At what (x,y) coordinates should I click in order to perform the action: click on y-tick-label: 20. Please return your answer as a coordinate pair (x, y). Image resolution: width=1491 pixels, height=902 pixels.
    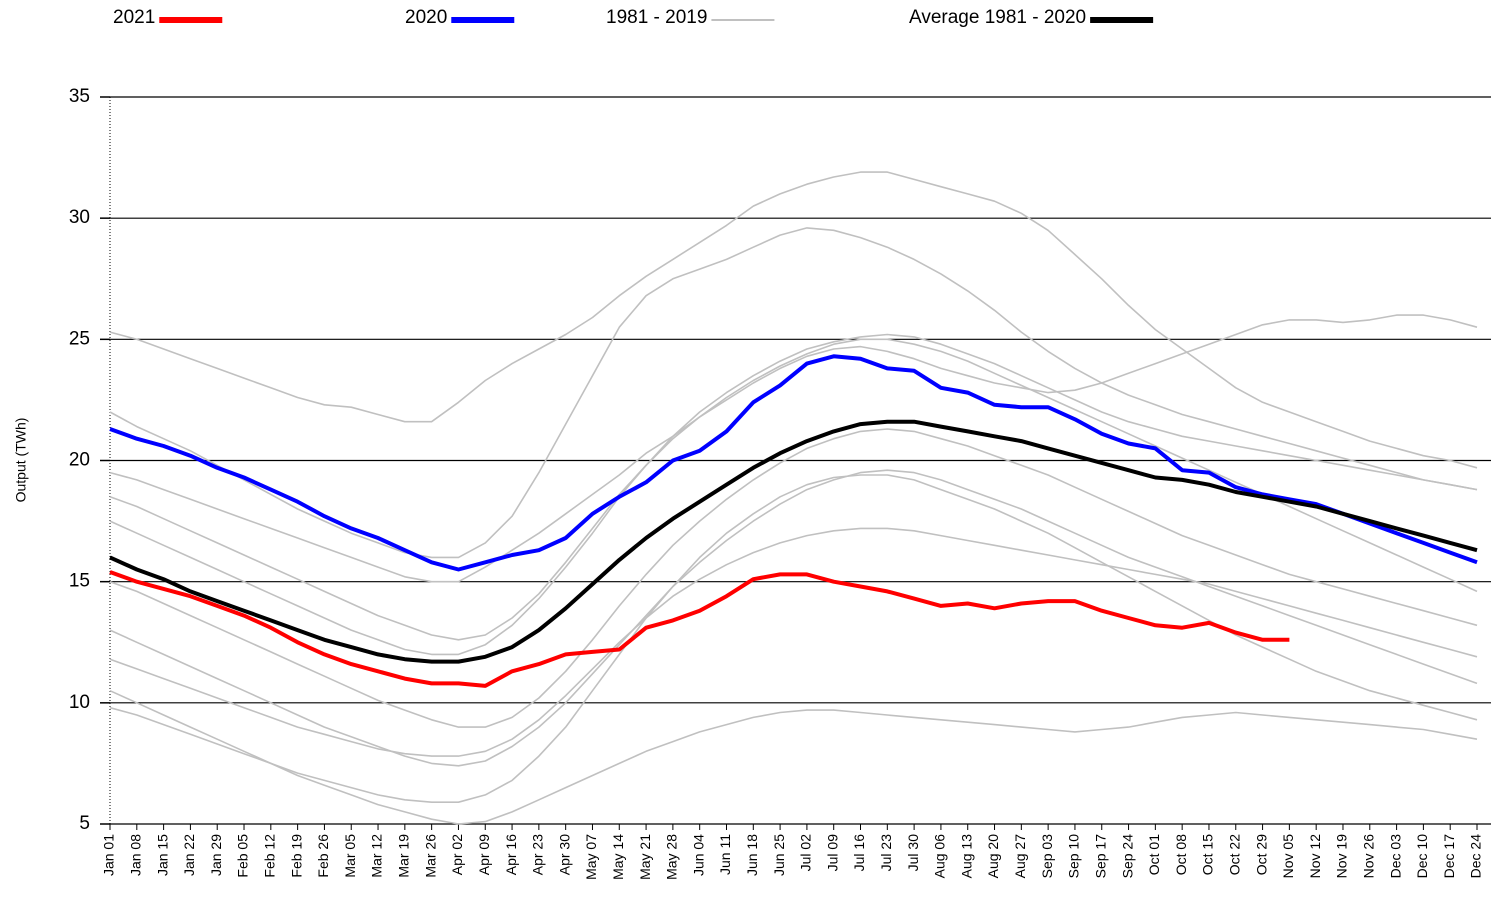
    Looking at the image, I should click on (79, 460).